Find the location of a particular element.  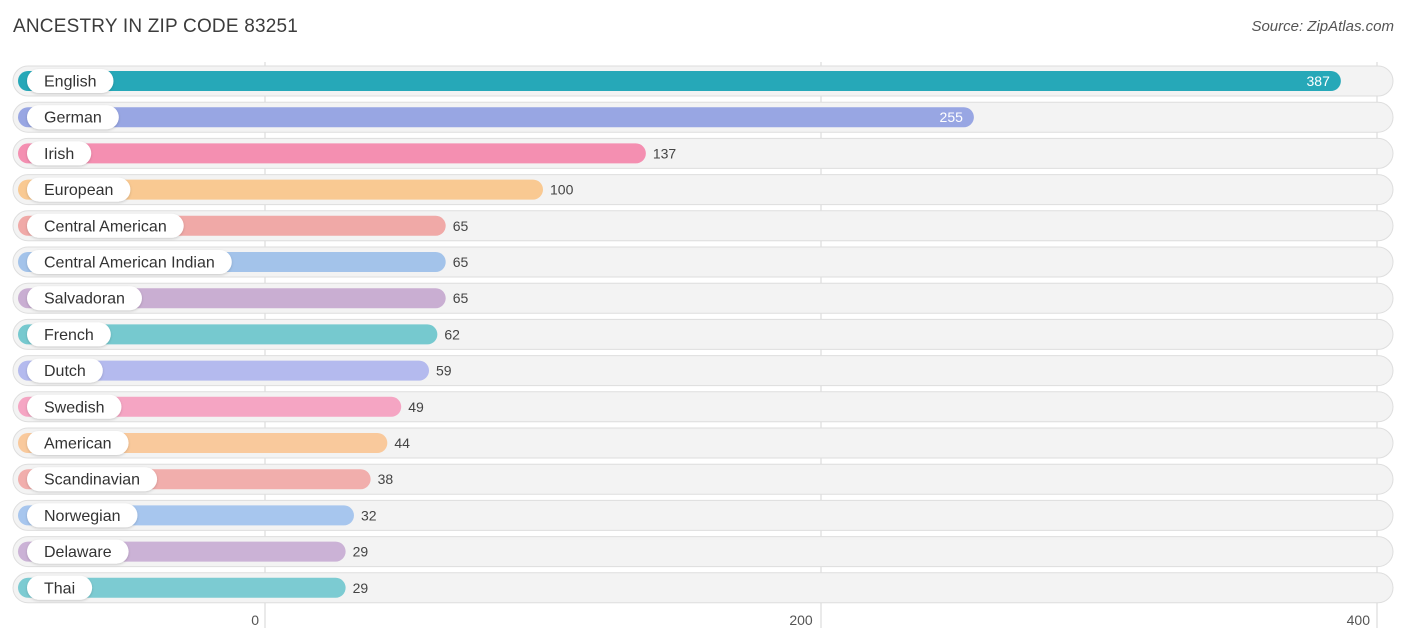

category-label: Delaware is located at coordinates (78, 552).